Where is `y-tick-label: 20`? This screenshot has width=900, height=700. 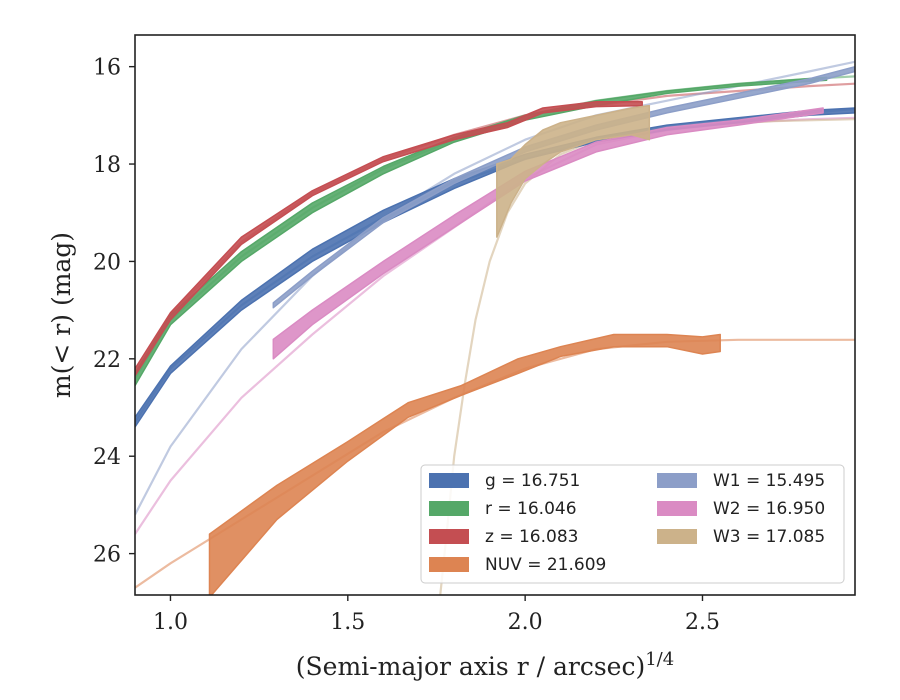
y-tick-label: 20 is located at coordinates (107, 262).